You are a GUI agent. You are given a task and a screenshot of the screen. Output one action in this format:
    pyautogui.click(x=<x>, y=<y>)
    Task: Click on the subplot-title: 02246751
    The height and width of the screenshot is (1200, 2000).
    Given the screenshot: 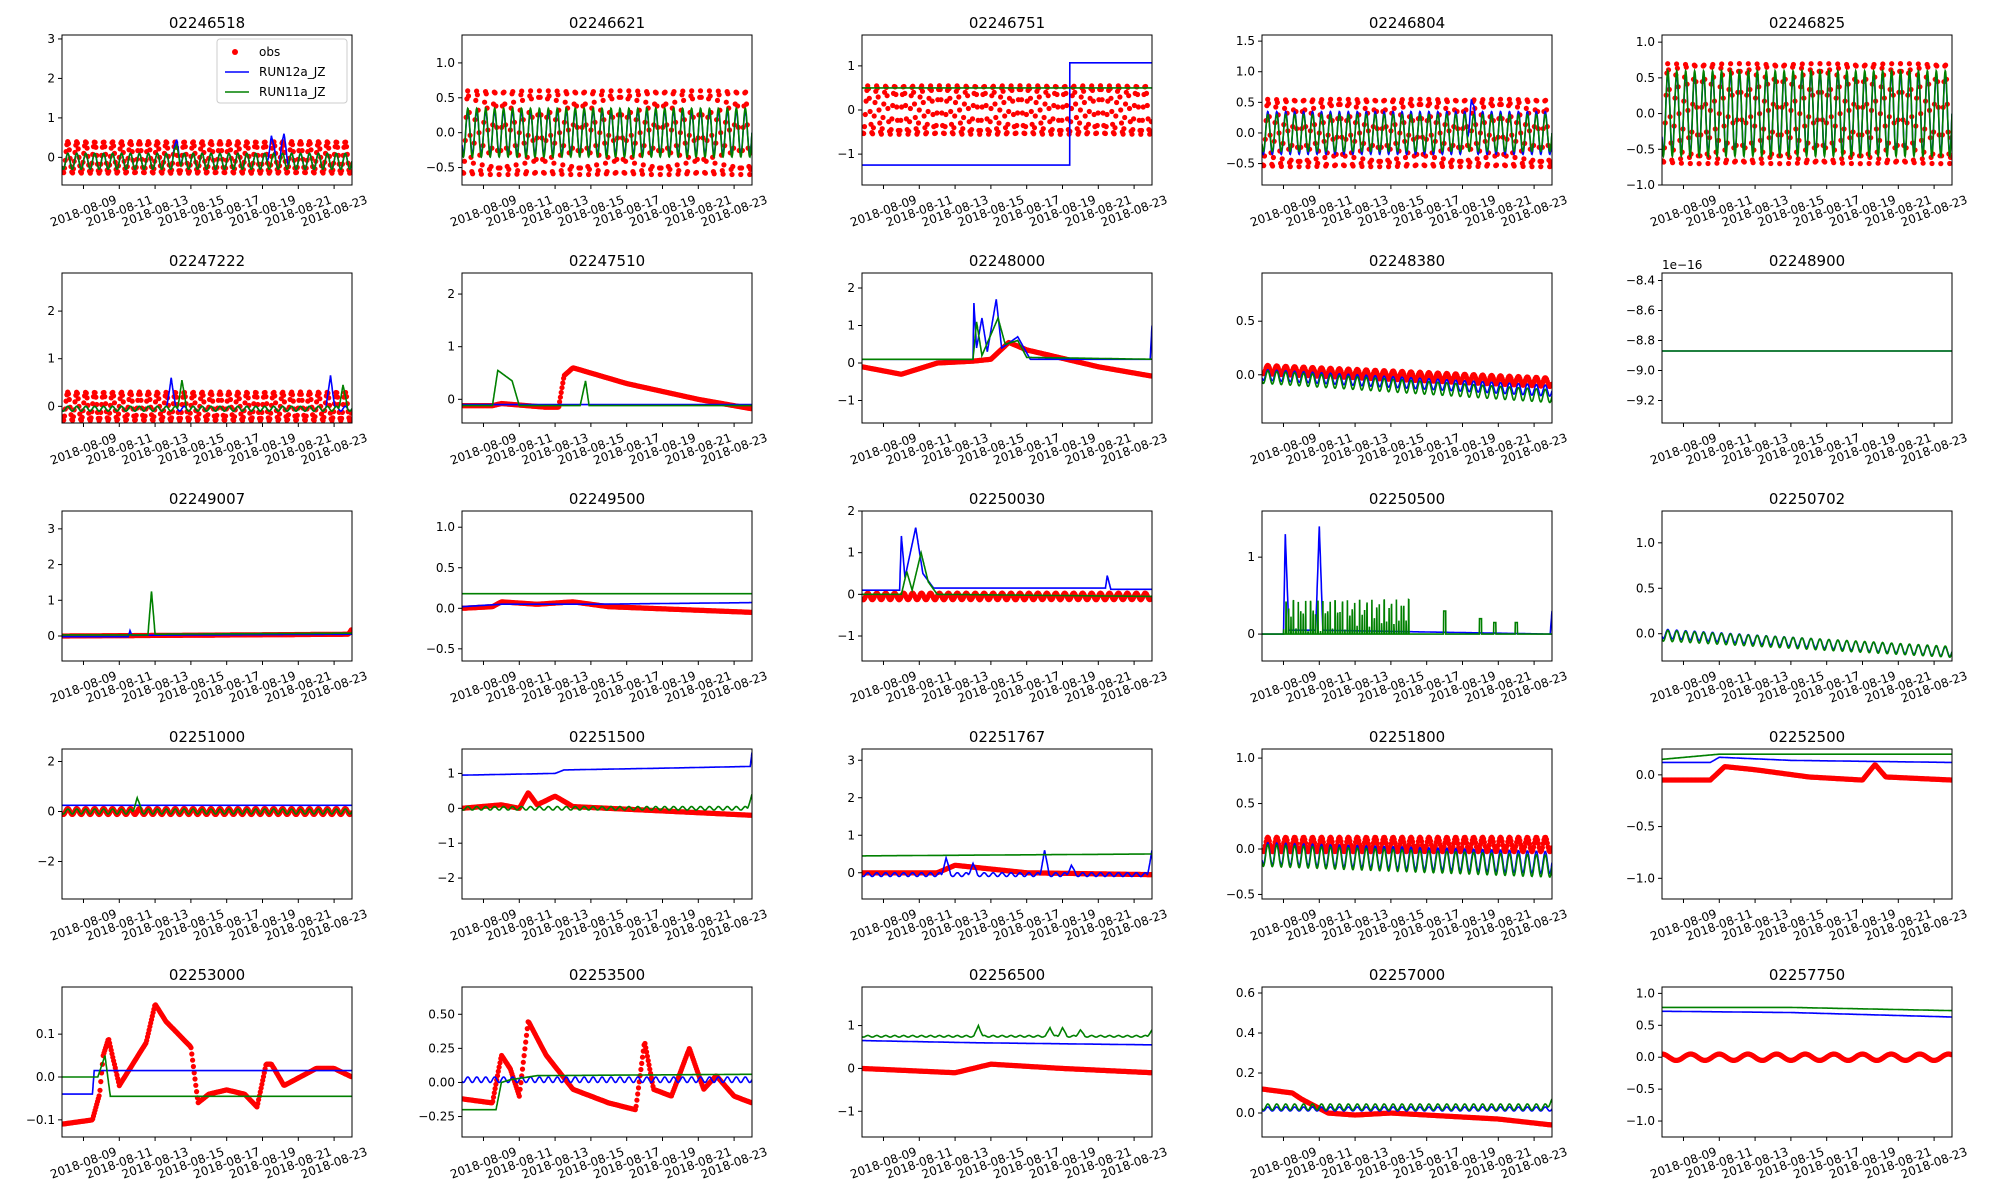 What is the action you would take?
    pyautogui.click(x=1007, y=23)
    